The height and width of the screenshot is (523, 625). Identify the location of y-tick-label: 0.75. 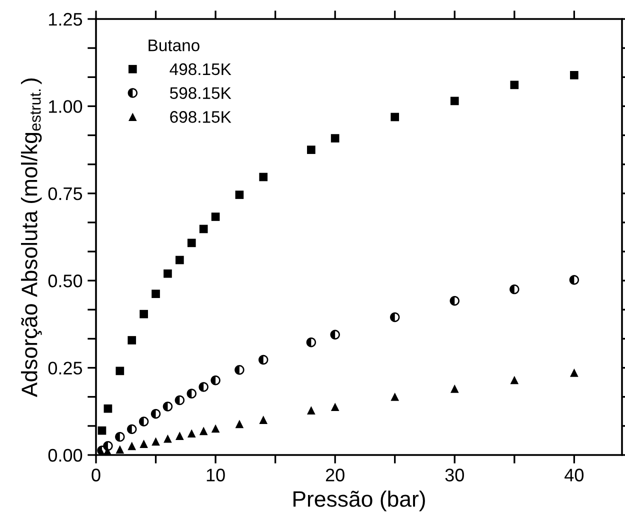
(65, 193).